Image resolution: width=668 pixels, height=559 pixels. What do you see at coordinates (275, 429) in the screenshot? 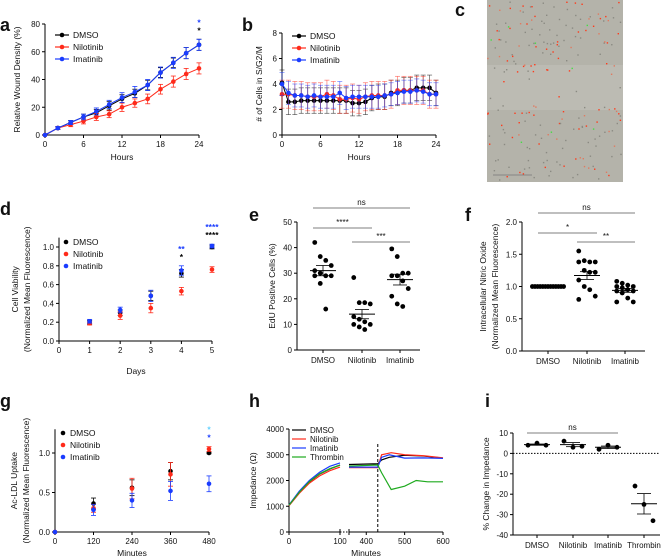
I see `y-tick-label: 4000` at bounding box center [275, 429].